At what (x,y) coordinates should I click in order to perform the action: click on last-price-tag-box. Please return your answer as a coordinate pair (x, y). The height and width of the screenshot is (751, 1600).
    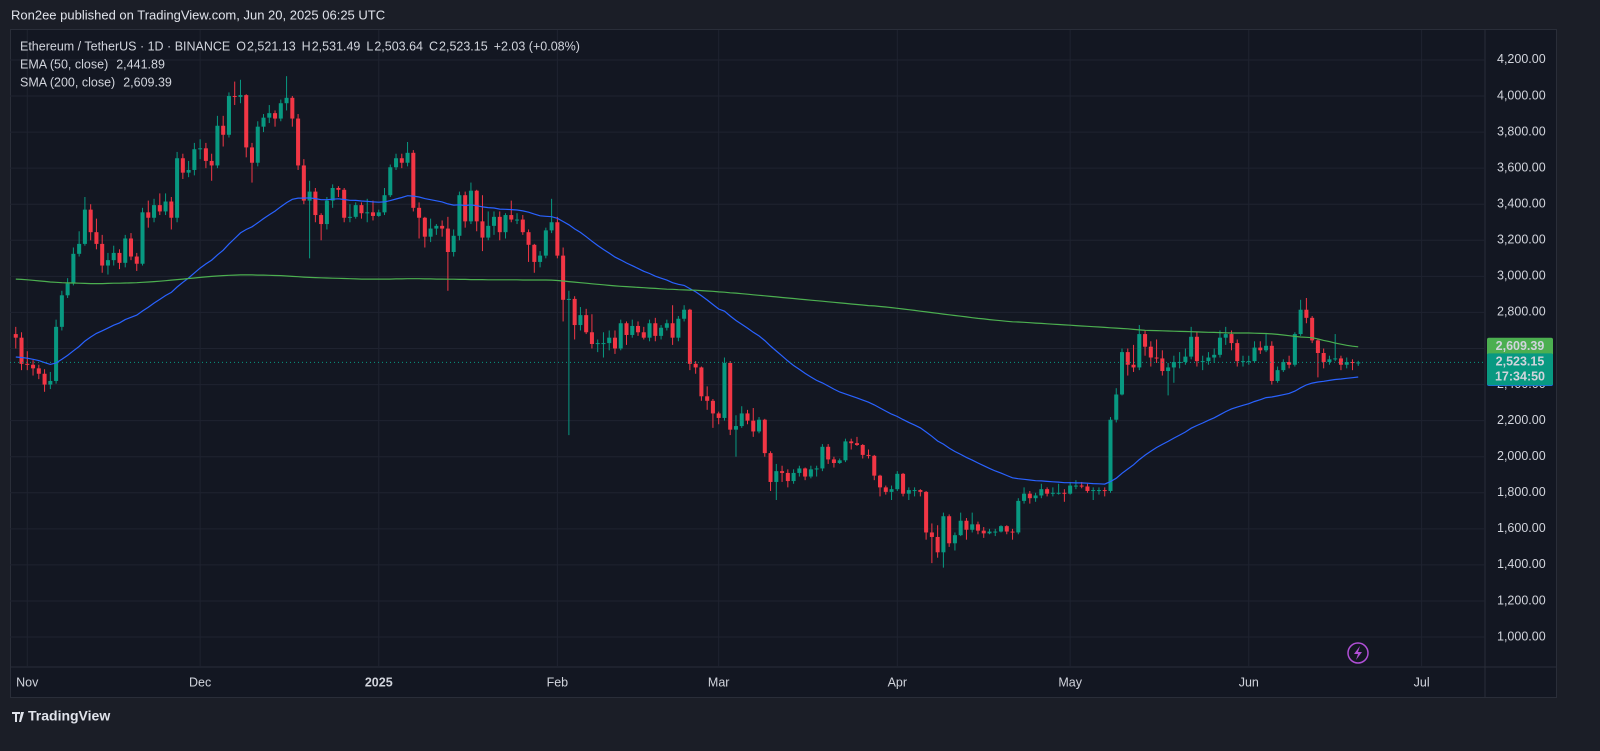
    Looking at the image, I should click on (1520, 369).